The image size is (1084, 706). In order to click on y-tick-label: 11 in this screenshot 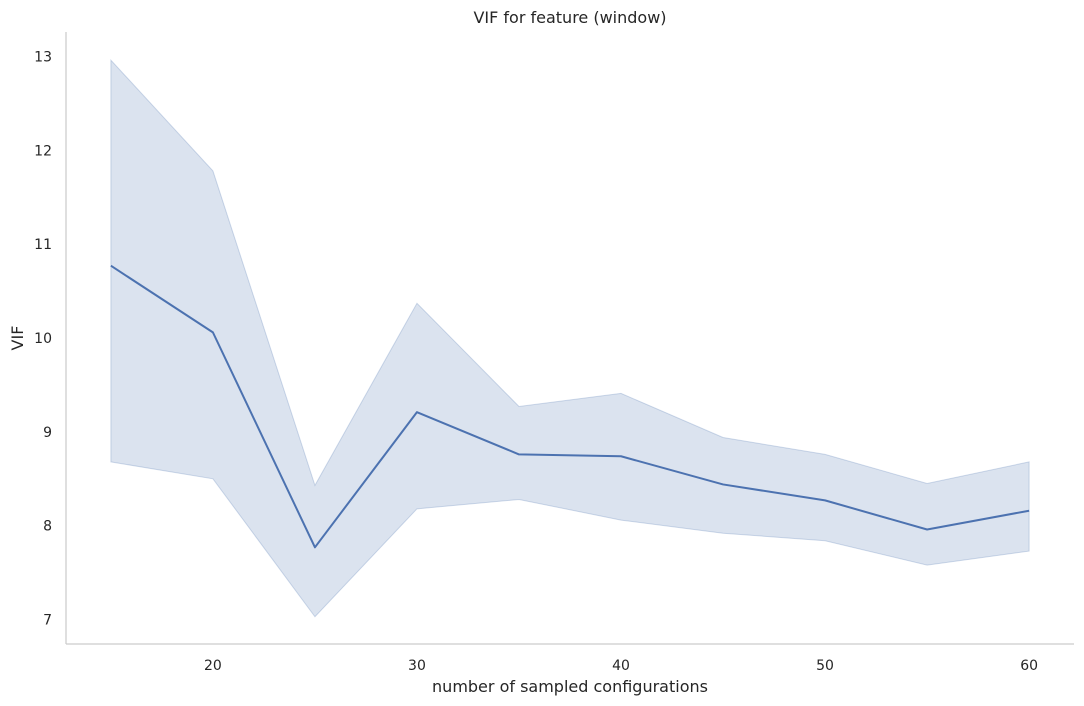, I will do `click(43, 245)`.